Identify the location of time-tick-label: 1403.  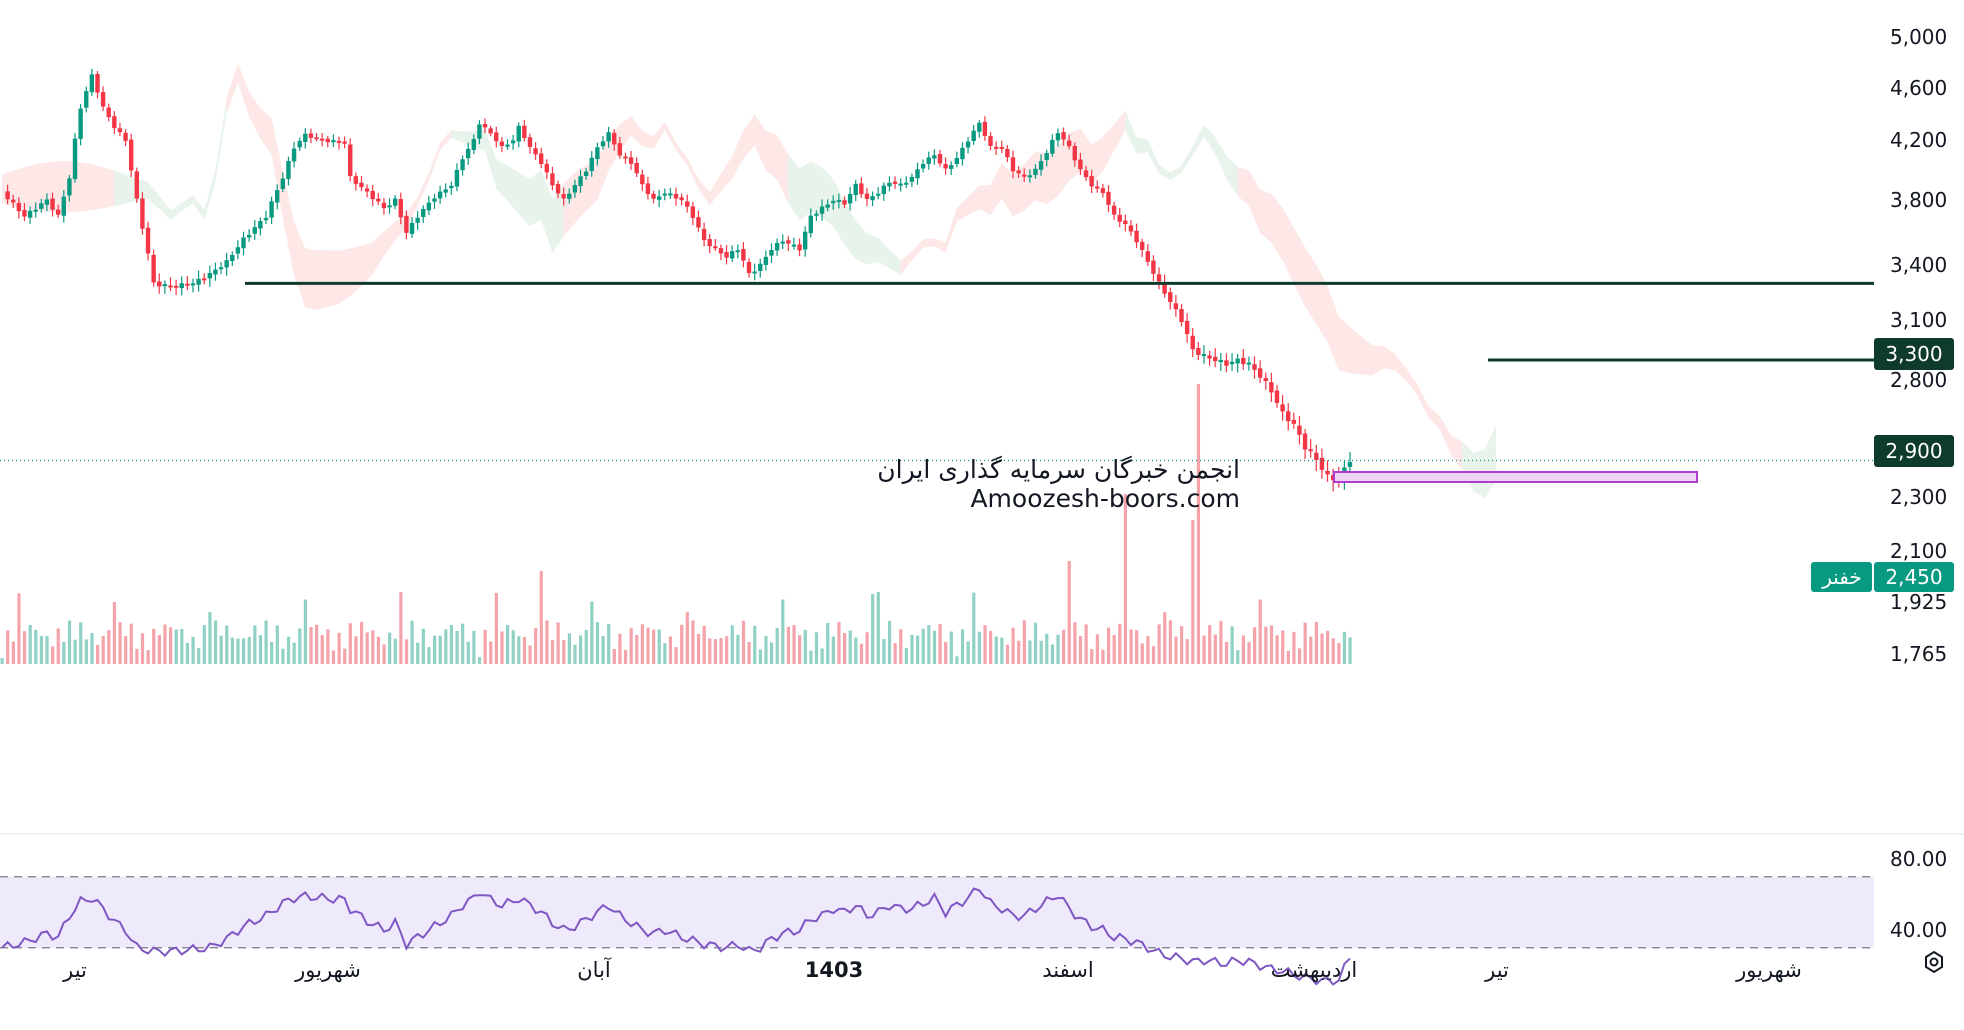
(834, 970).